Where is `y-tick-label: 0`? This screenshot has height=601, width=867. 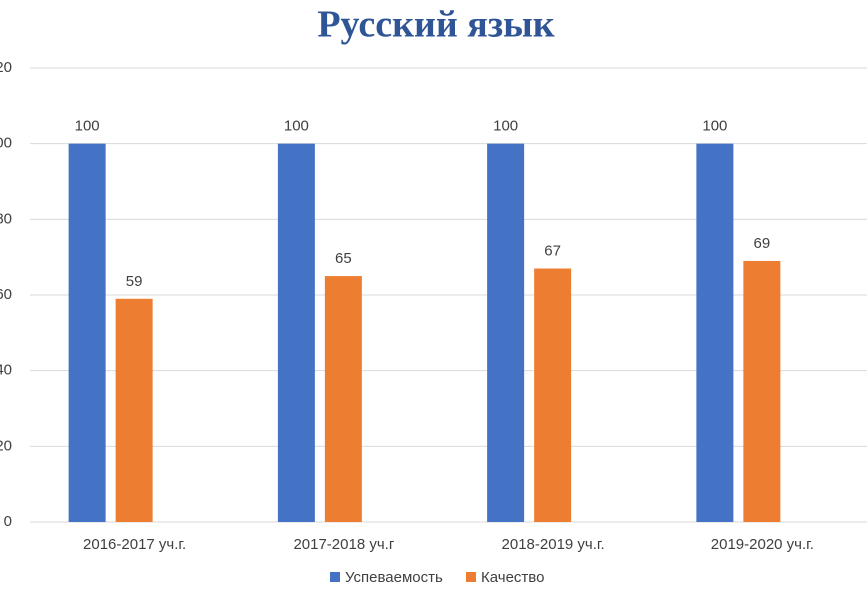
y-tick-label: 0 is located at coordinates (8, 521).